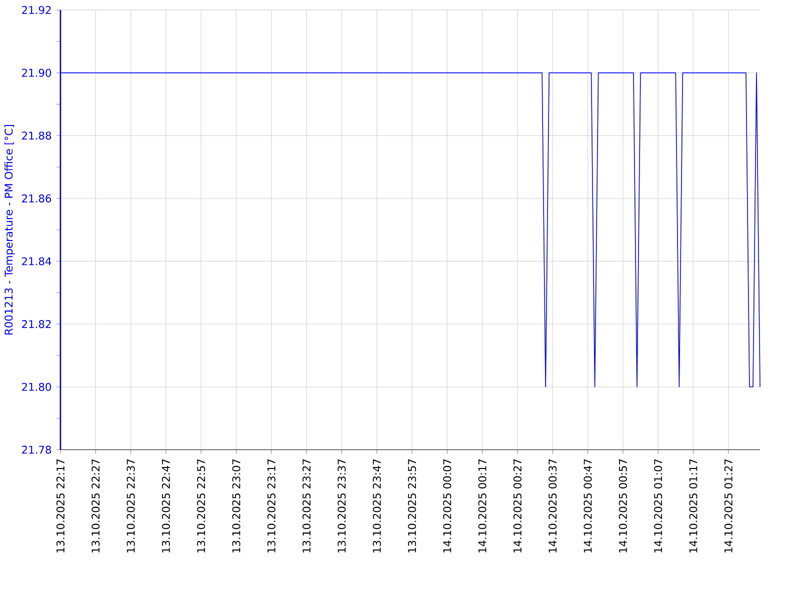  What do you see at coordinates (693, 506) in the screenshot?
I see `x-tick-label: 14.10.2025 01:17` at bounding box center [693, 506].